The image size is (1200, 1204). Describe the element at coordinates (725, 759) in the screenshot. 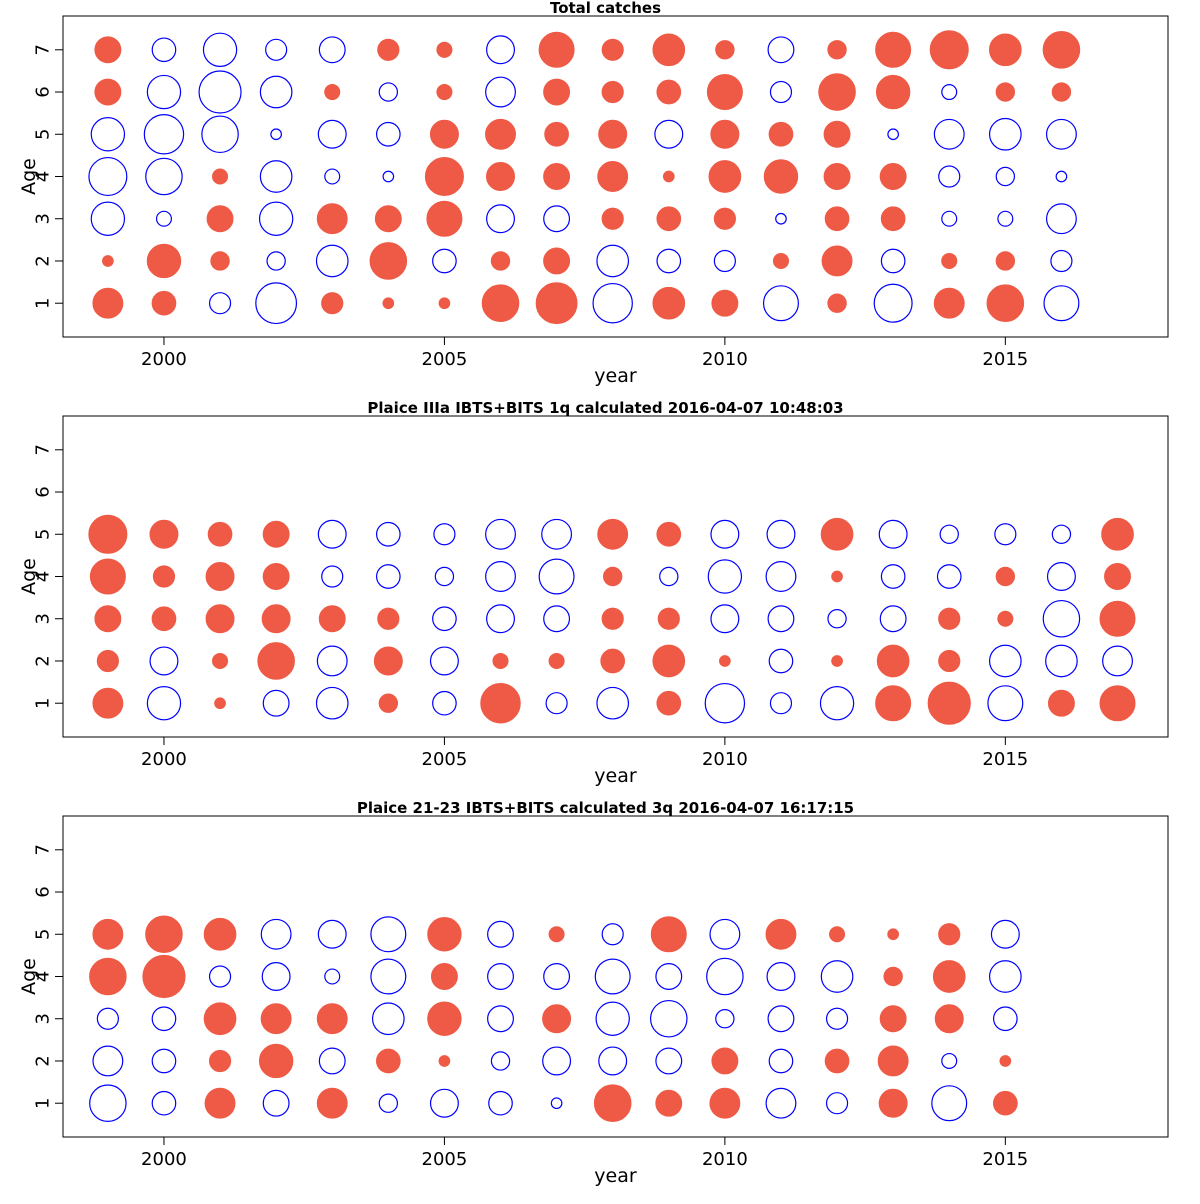

I see `x-tick-label: 2010` at that location.